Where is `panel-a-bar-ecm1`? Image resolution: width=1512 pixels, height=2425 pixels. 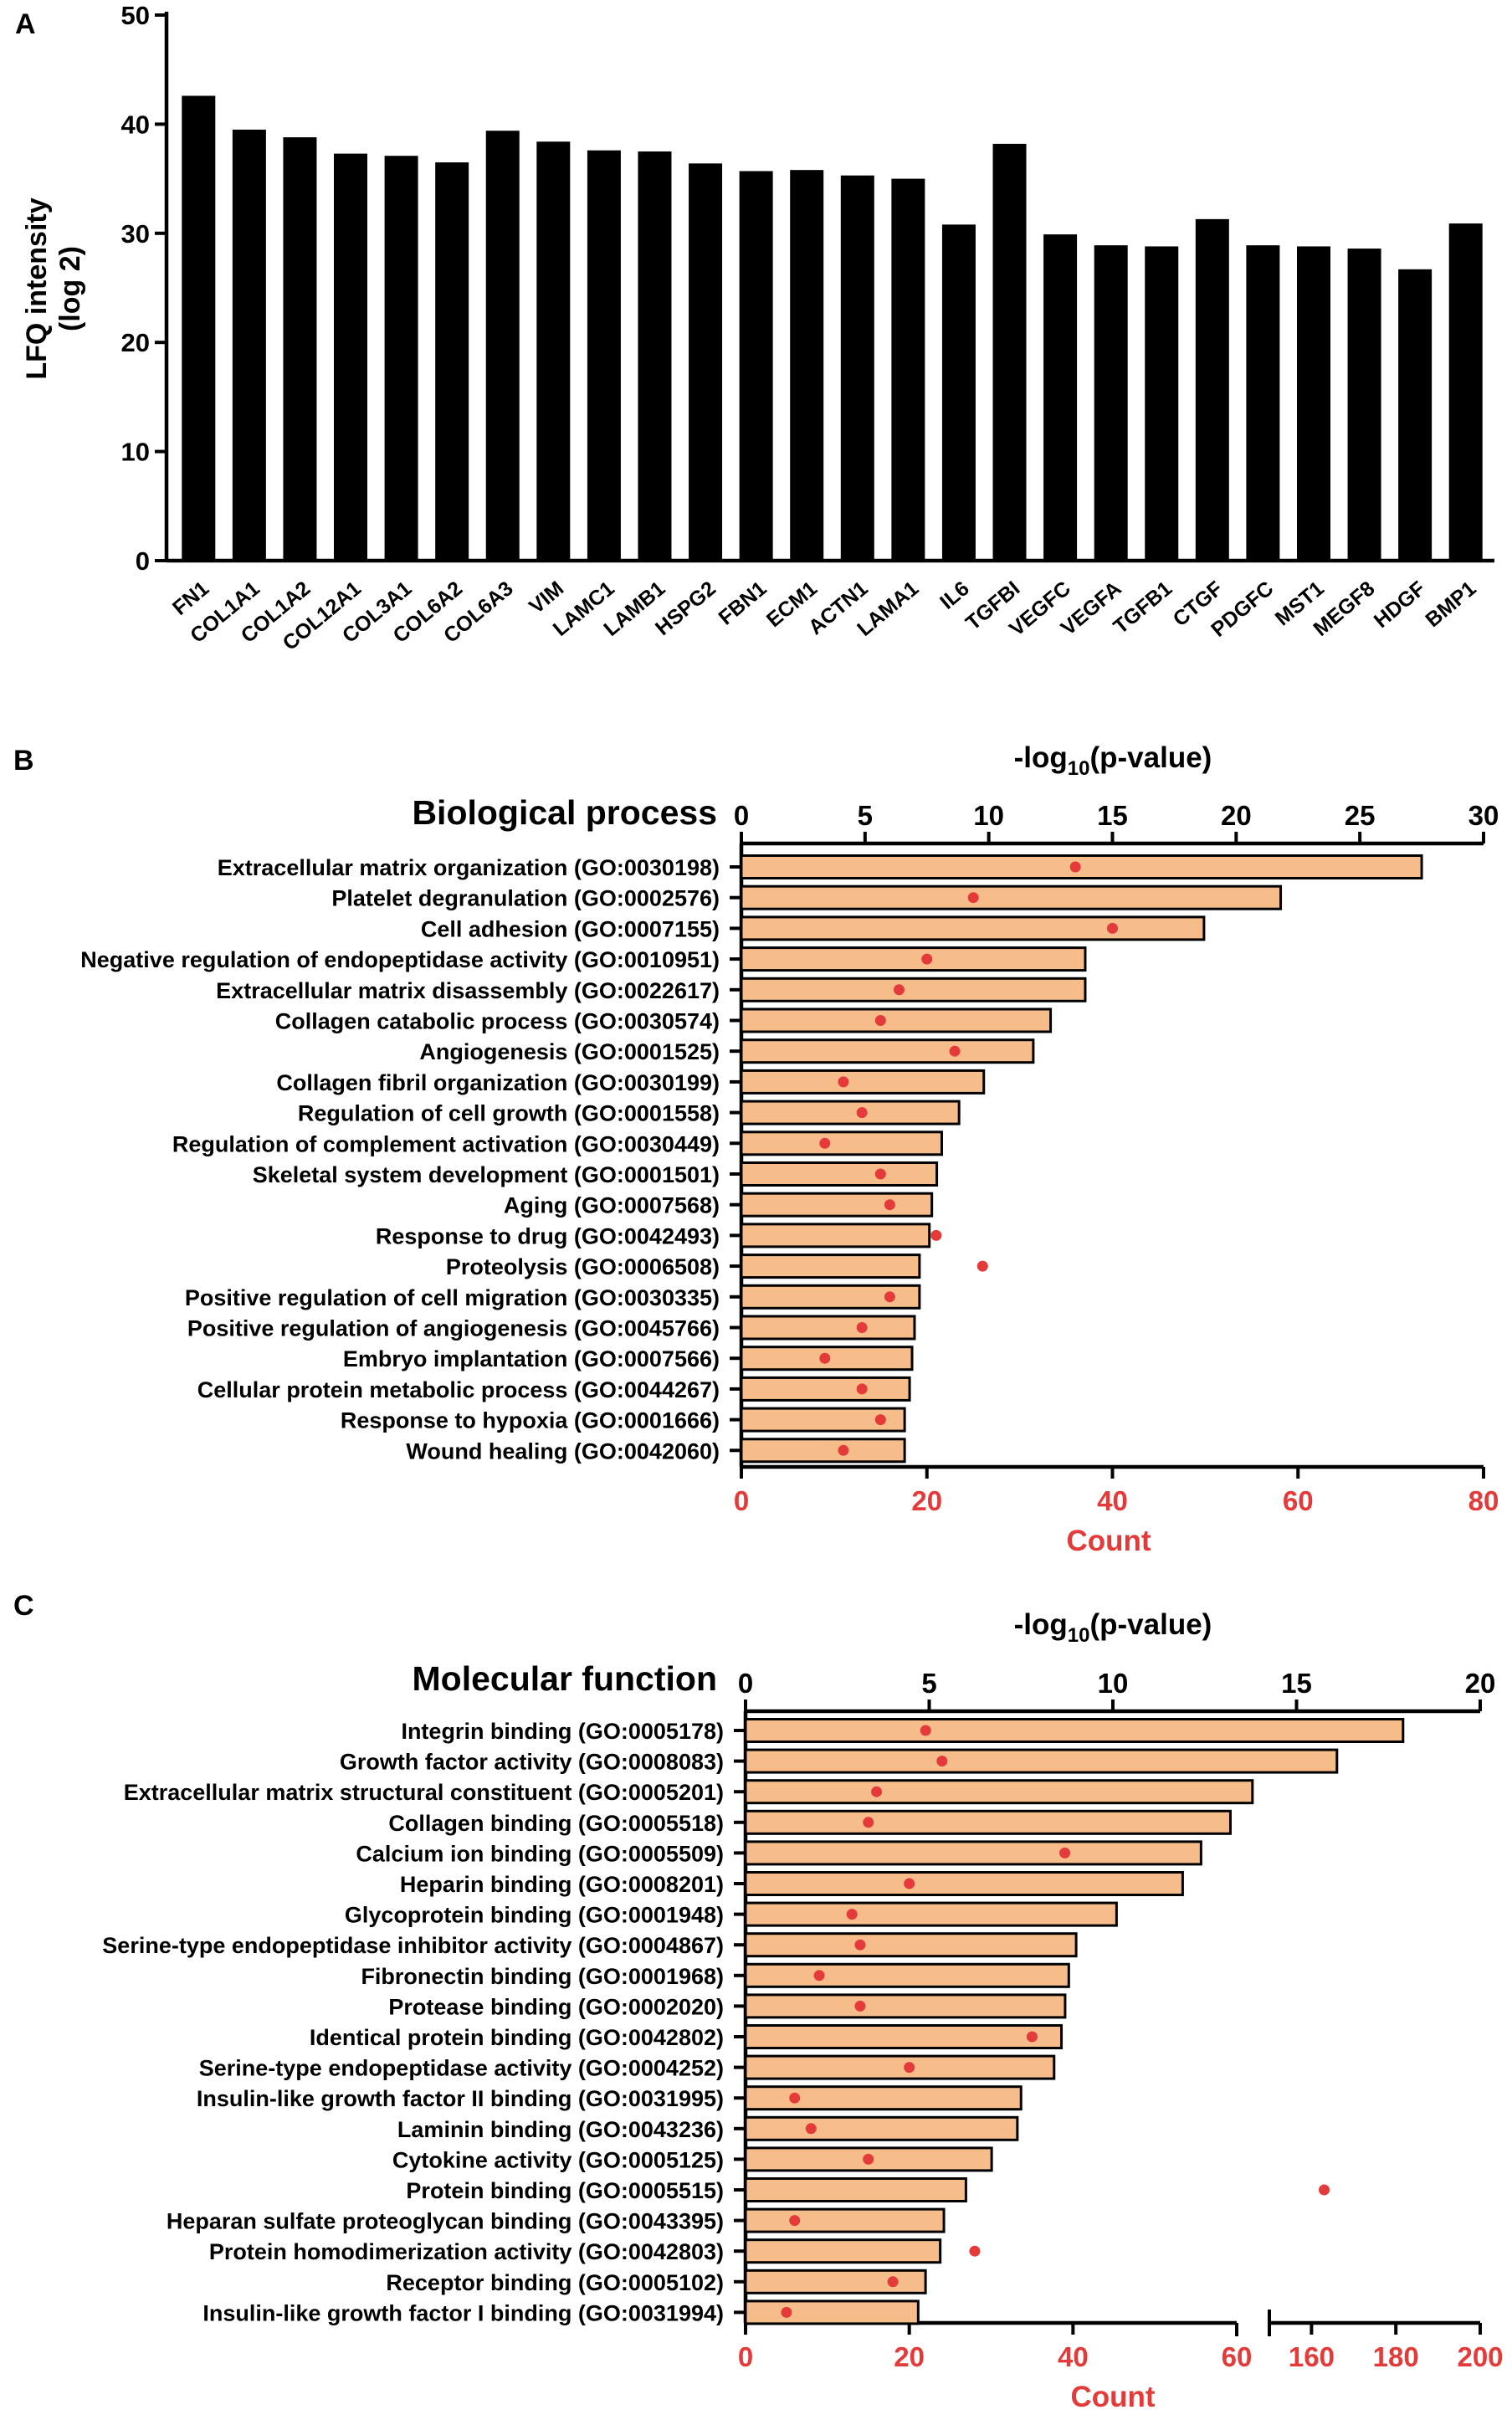
panel-a-bar-ecm1 is located at coordinates (807, 365).